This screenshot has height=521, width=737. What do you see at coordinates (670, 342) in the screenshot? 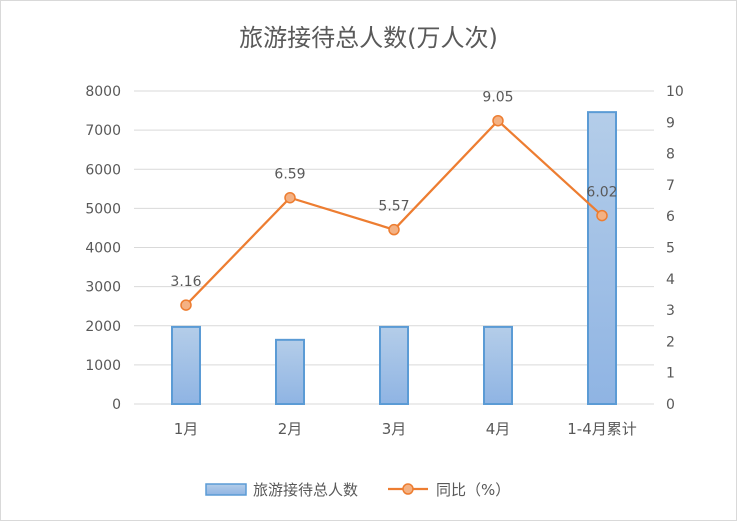
I see `y2-axis-tick-label: 2` at bounding box center [670, 342].